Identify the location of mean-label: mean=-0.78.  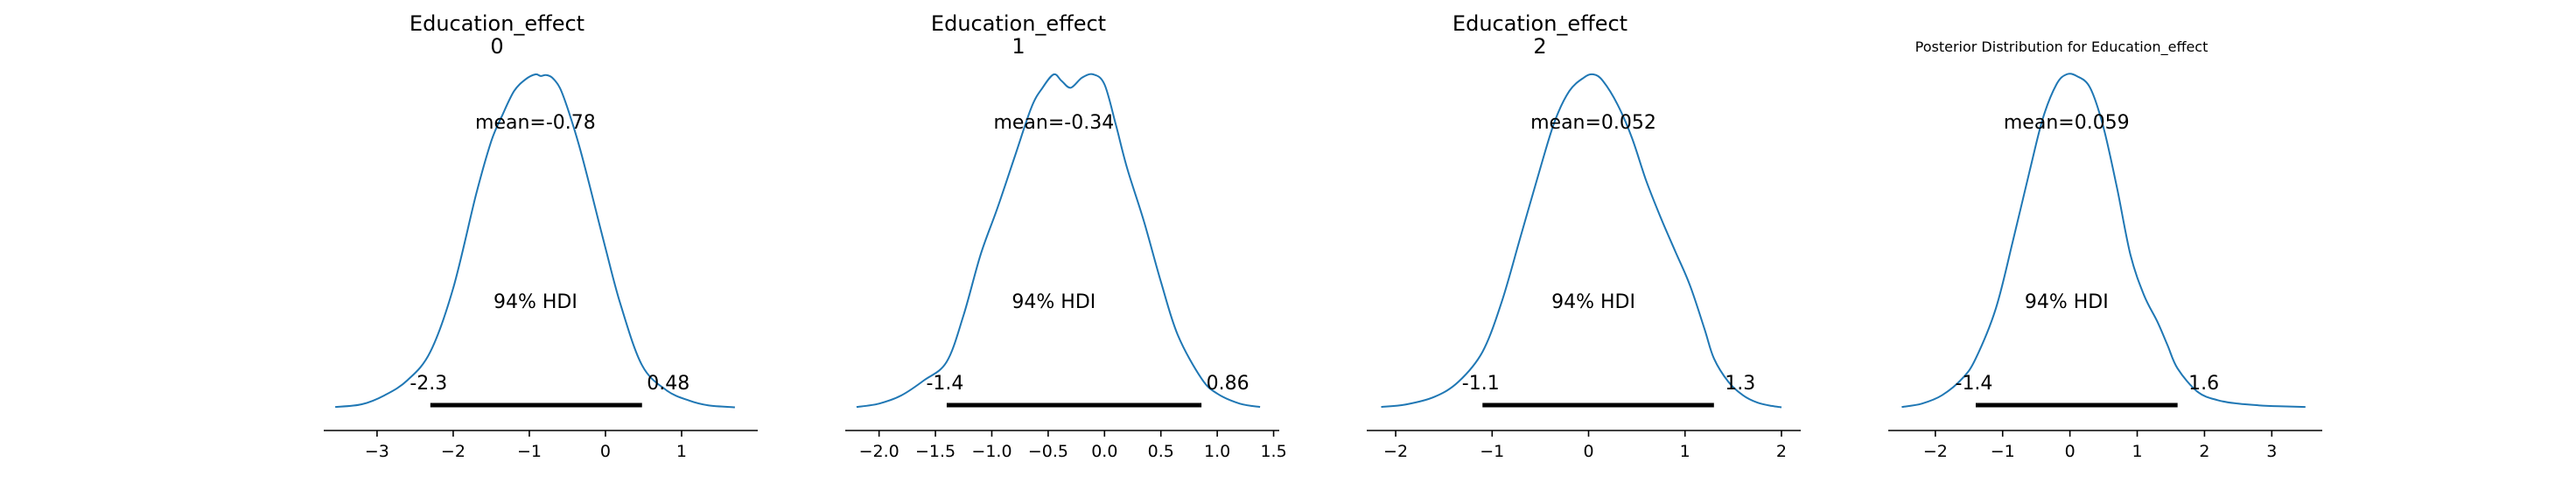
(535, 123).